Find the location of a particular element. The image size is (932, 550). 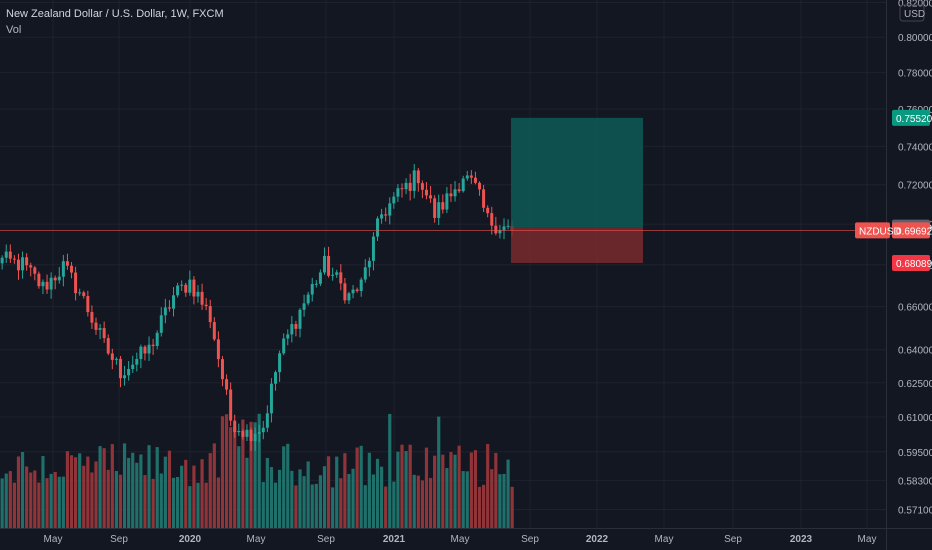

price-tick-label: 0.80000 is located at coordinates (915, 38).